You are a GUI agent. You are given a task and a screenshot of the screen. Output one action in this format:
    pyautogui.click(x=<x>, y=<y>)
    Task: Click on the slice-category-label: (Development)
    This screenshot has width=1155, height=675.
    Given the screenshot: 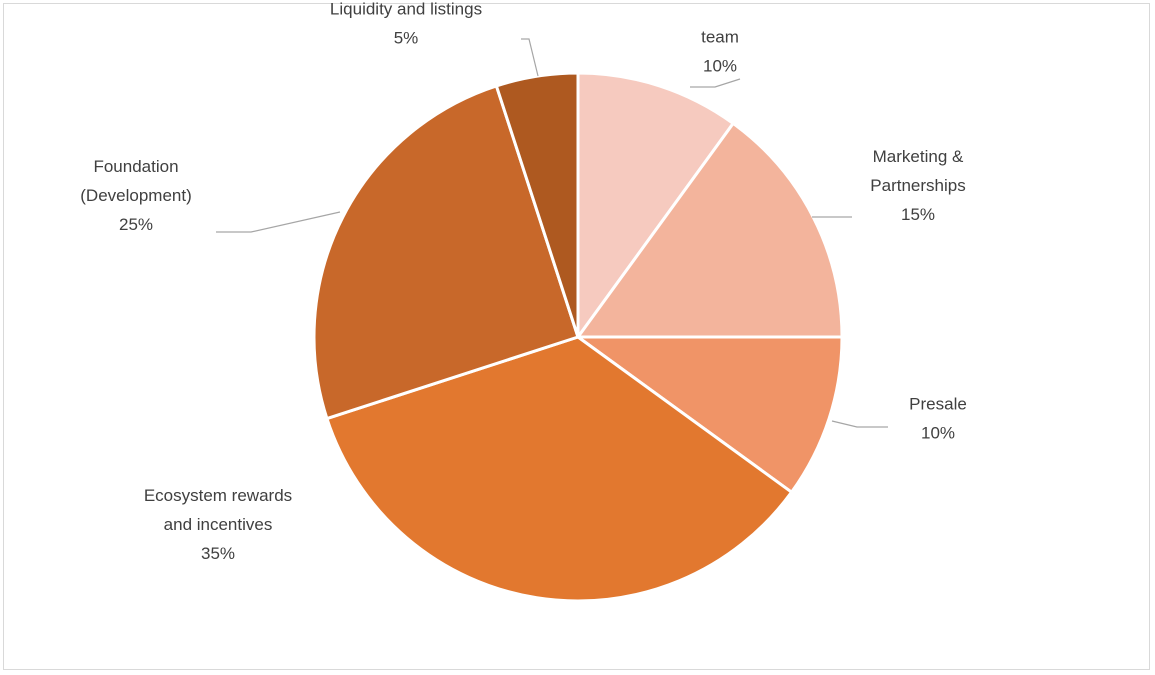 What is the action you would take?
    pyautogui.click(x=136, y=195)
    